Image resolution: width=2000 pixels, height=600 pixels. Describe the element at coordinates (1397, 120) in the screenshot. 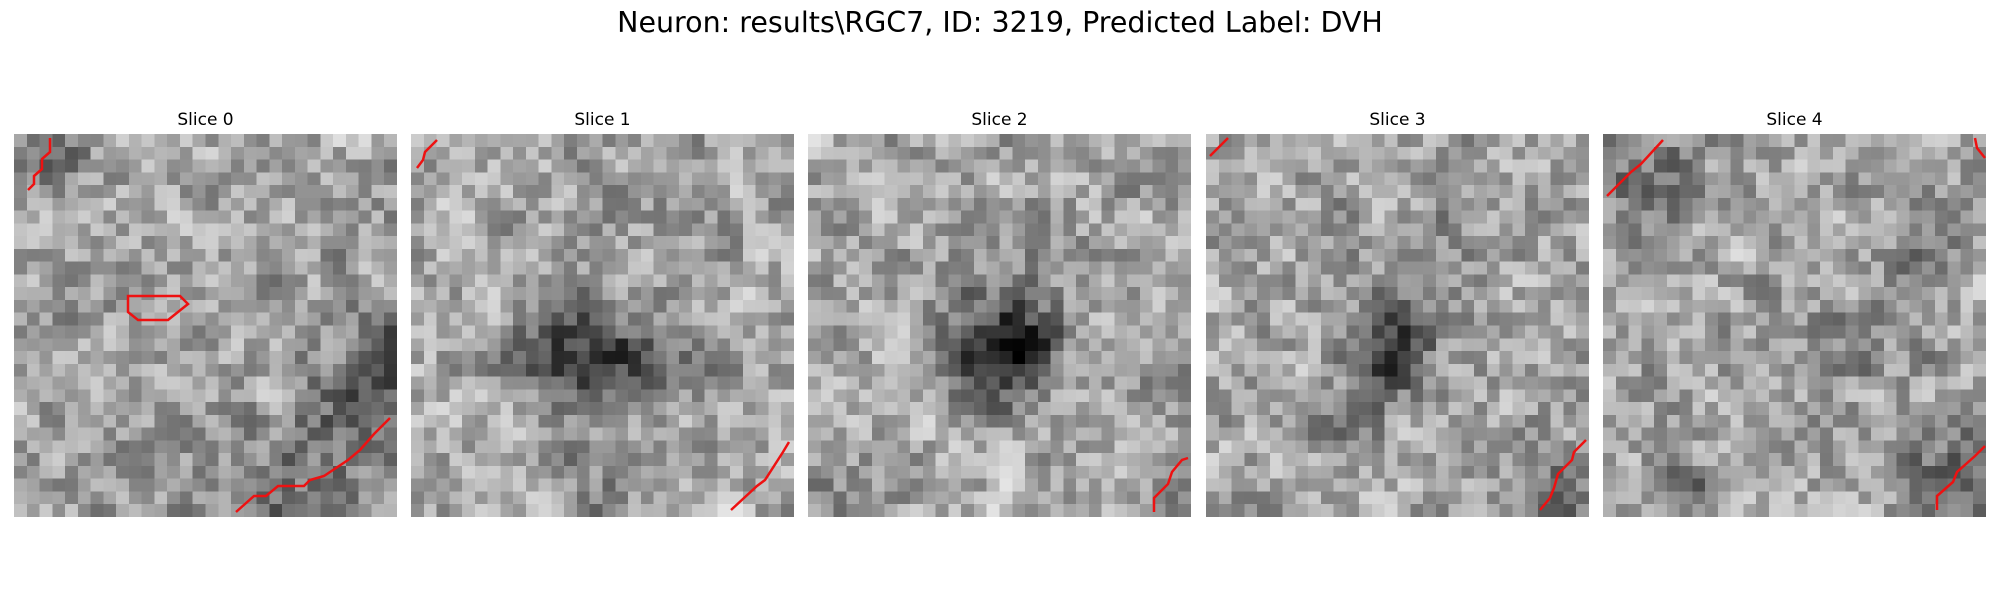

I see `slice-3-title: Slice 3` at that location.